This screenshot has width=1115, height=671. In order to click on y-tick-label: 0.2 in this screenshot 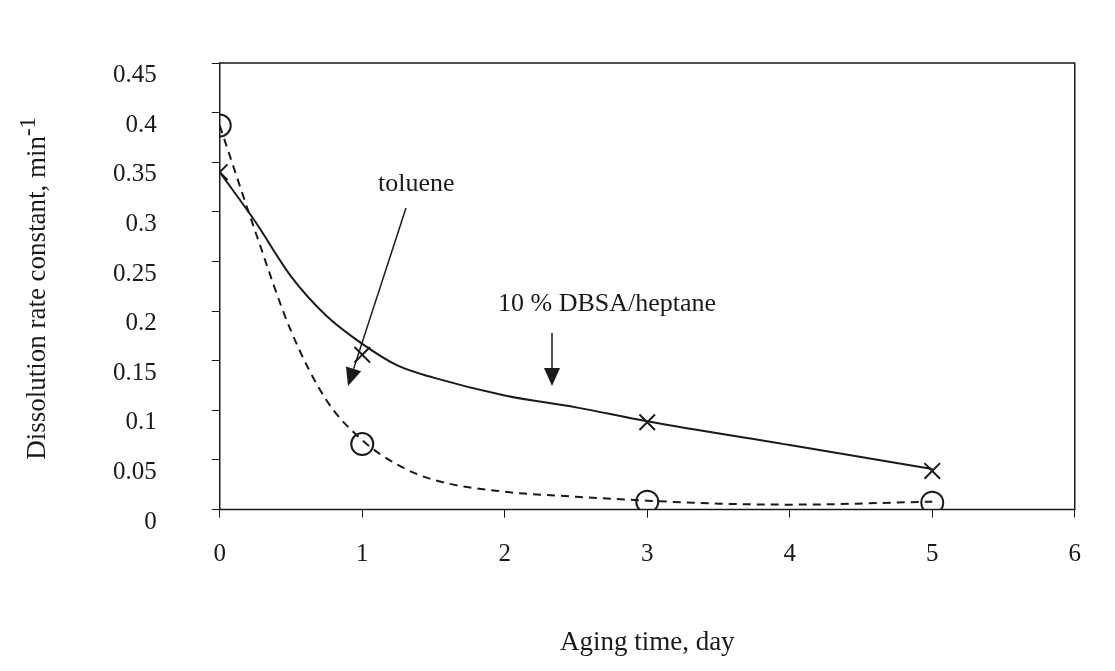, I will do `click(141, 322)`.